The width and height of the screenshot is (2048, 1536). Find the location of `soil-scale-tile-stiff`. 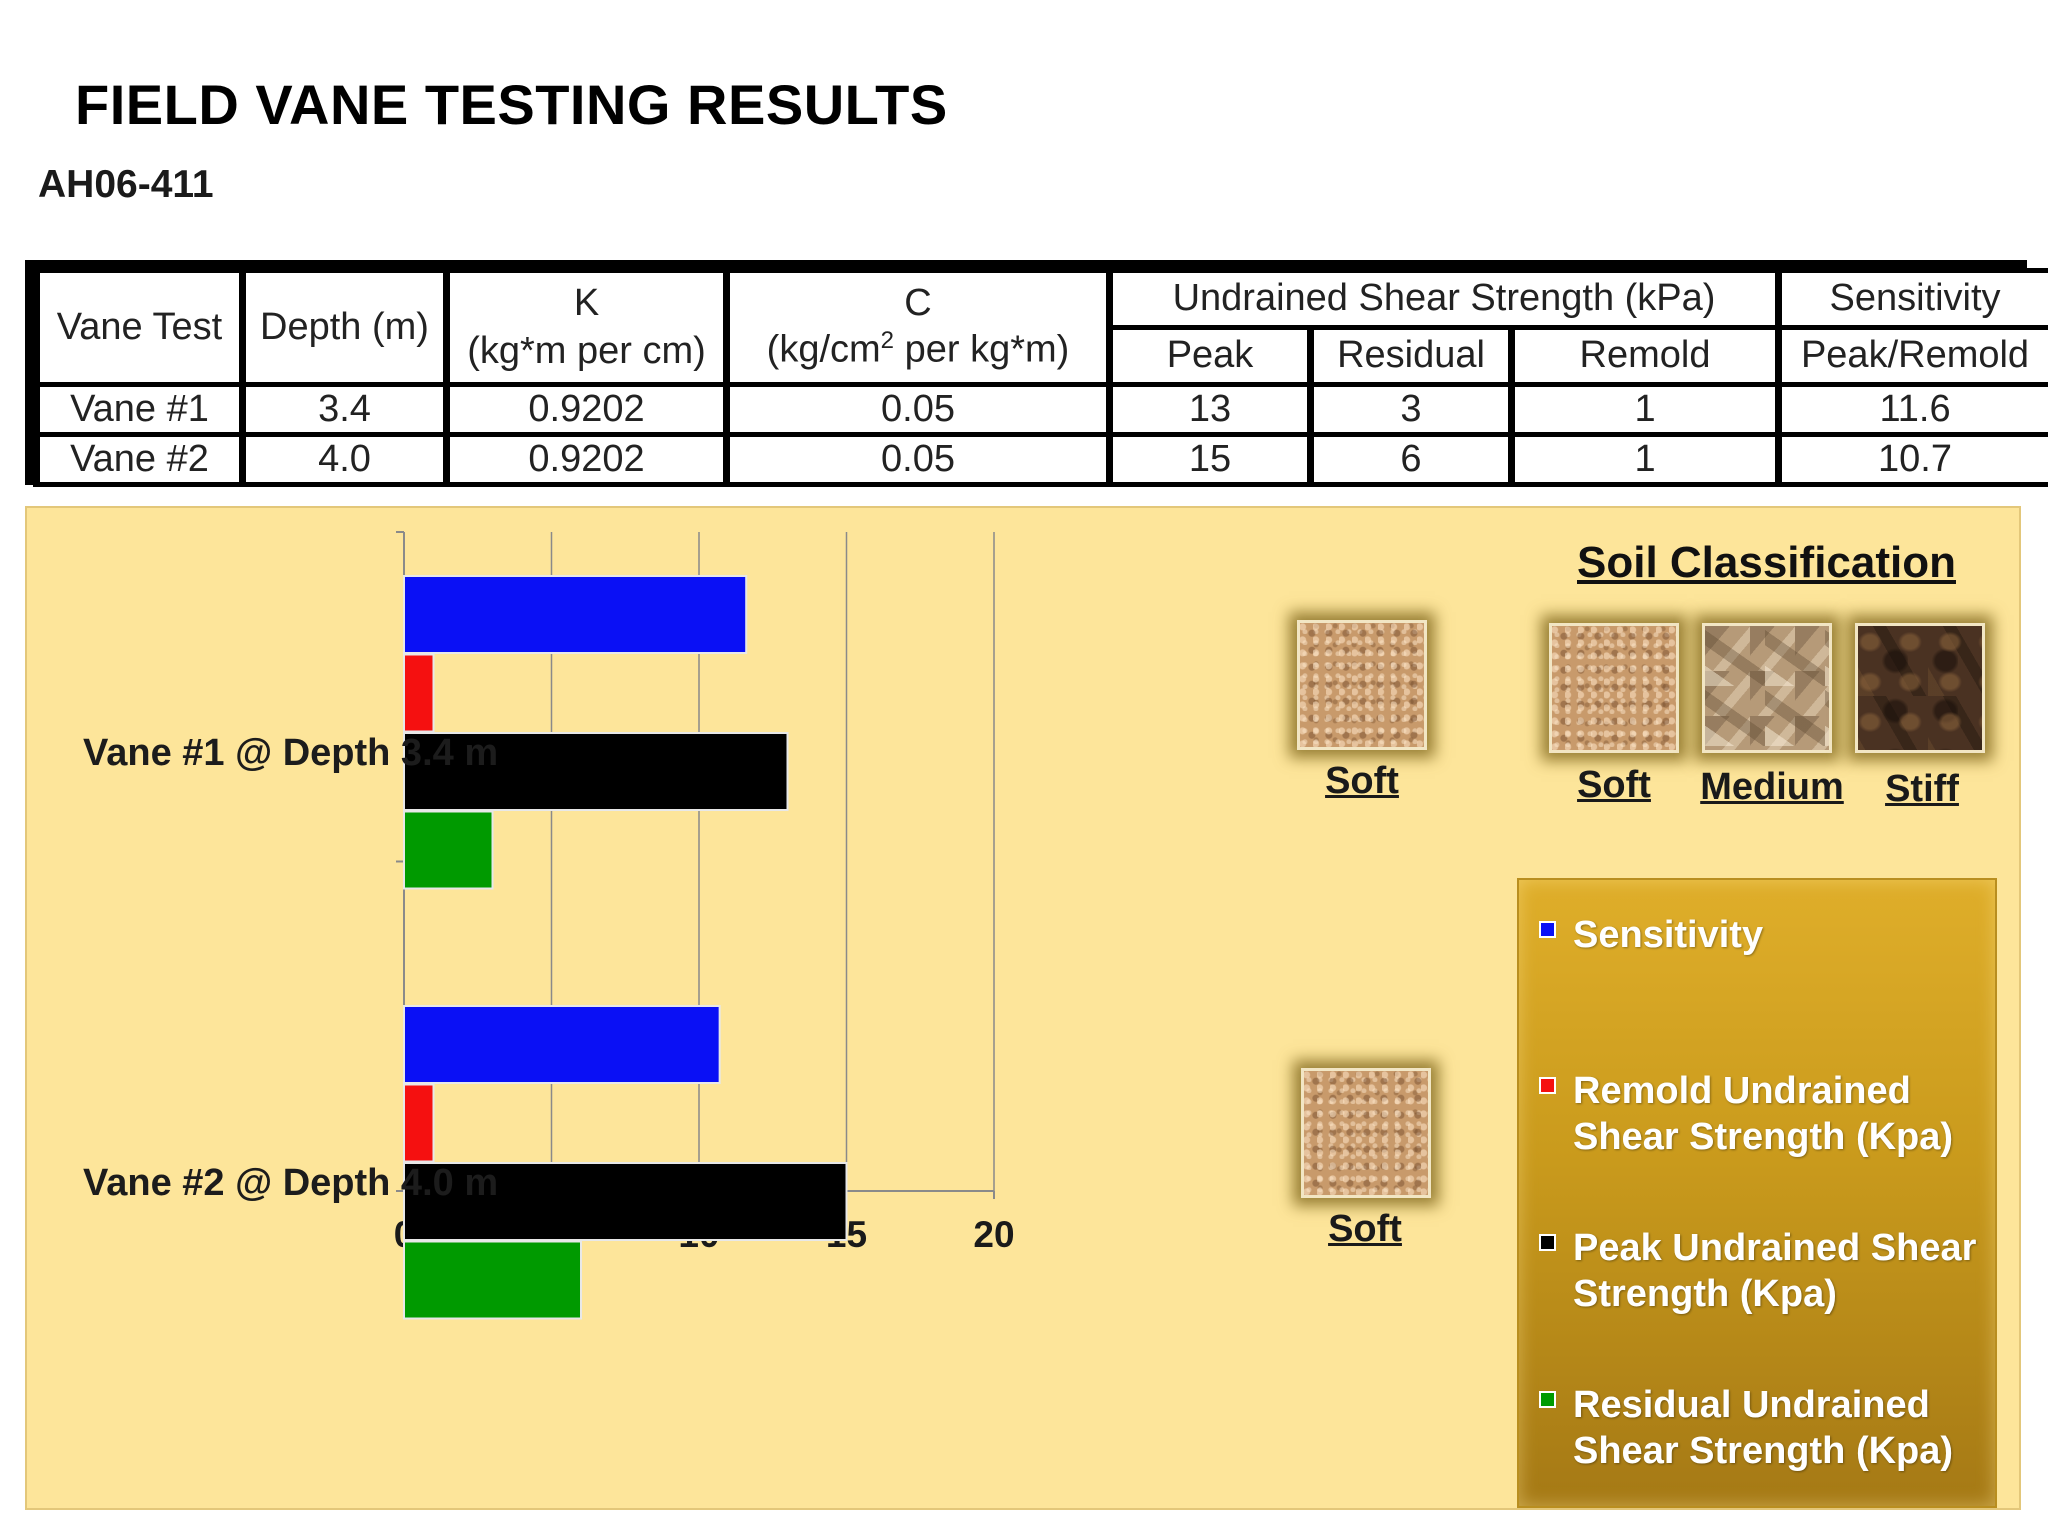

soil-scale-tile-stiff is located at coordinates (1920, 688).